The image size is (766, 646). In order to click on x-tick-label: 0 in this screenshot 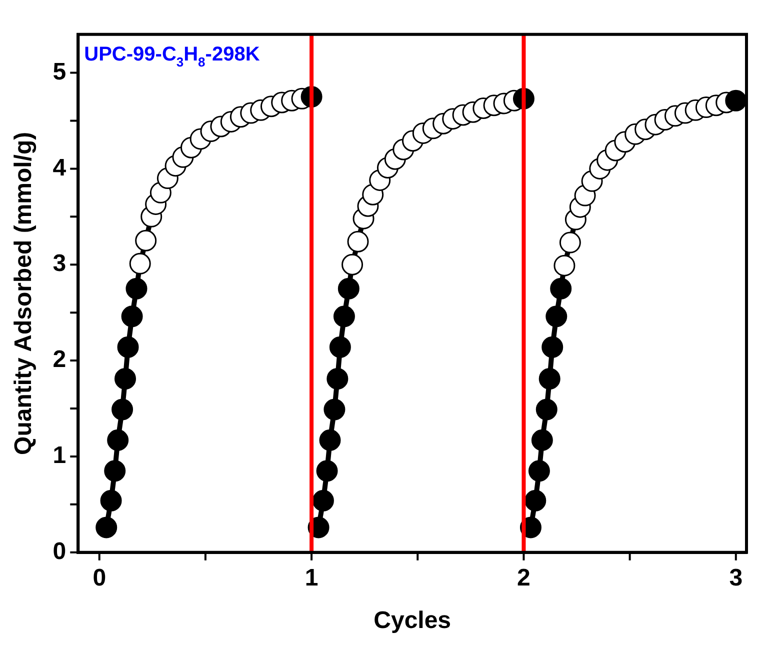, I will do `click(99, 578)`.